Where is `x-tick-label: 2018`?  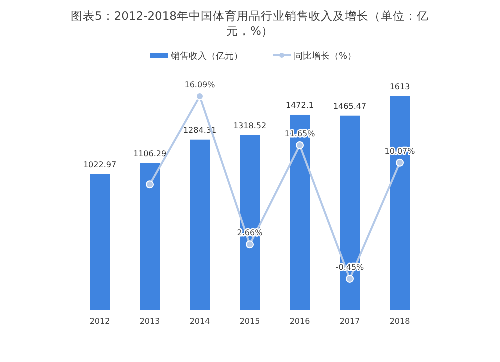
x-tick-label: 2018 is located at coordinates (400, 321).